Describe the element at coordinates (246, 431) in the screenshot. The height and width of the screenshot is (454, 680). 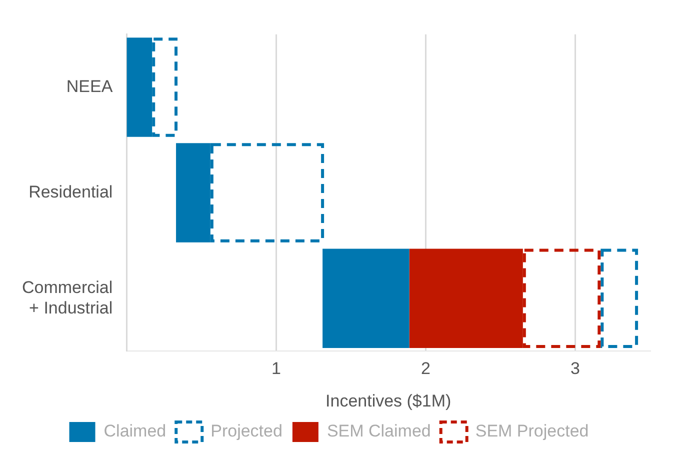
I see `legend-label: Projected` at that location.